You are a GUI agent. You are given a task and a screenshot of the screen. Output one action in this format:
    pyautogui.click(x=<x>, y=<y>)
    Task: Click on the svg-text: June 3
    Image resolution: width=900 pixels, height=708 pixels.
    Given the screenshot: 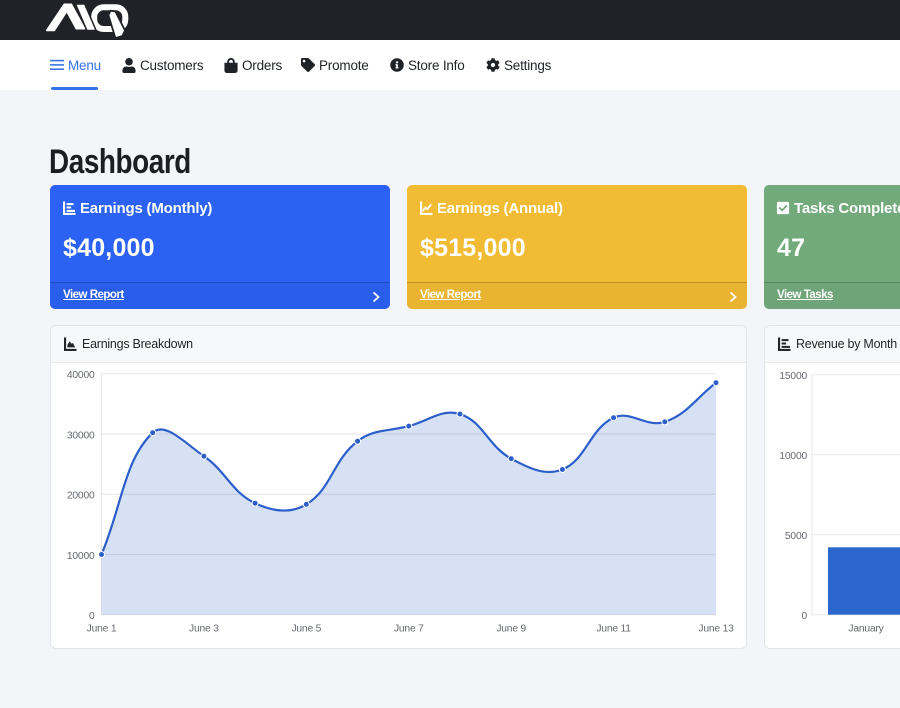 What is the action you would take?
    pyautogui.click(x=204, y=628)
    